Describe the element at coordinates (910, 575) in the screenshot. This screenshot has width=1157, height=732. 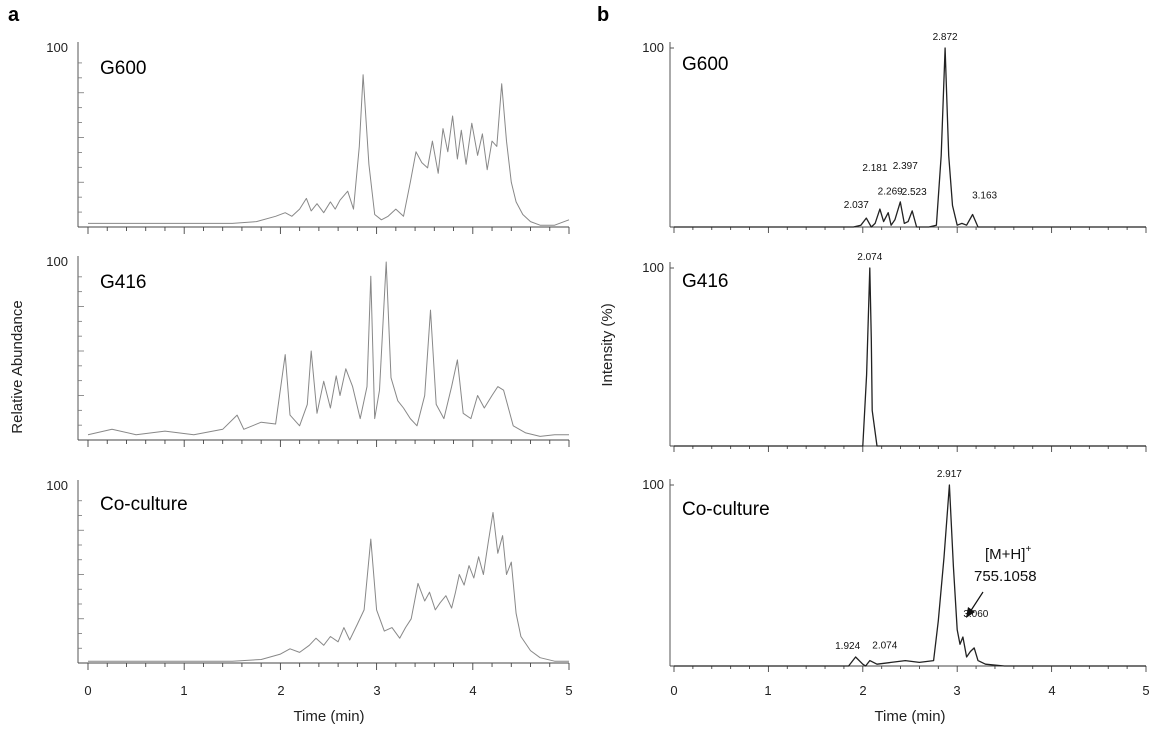
I see `panel-b-co-culture-series-line` at that location.